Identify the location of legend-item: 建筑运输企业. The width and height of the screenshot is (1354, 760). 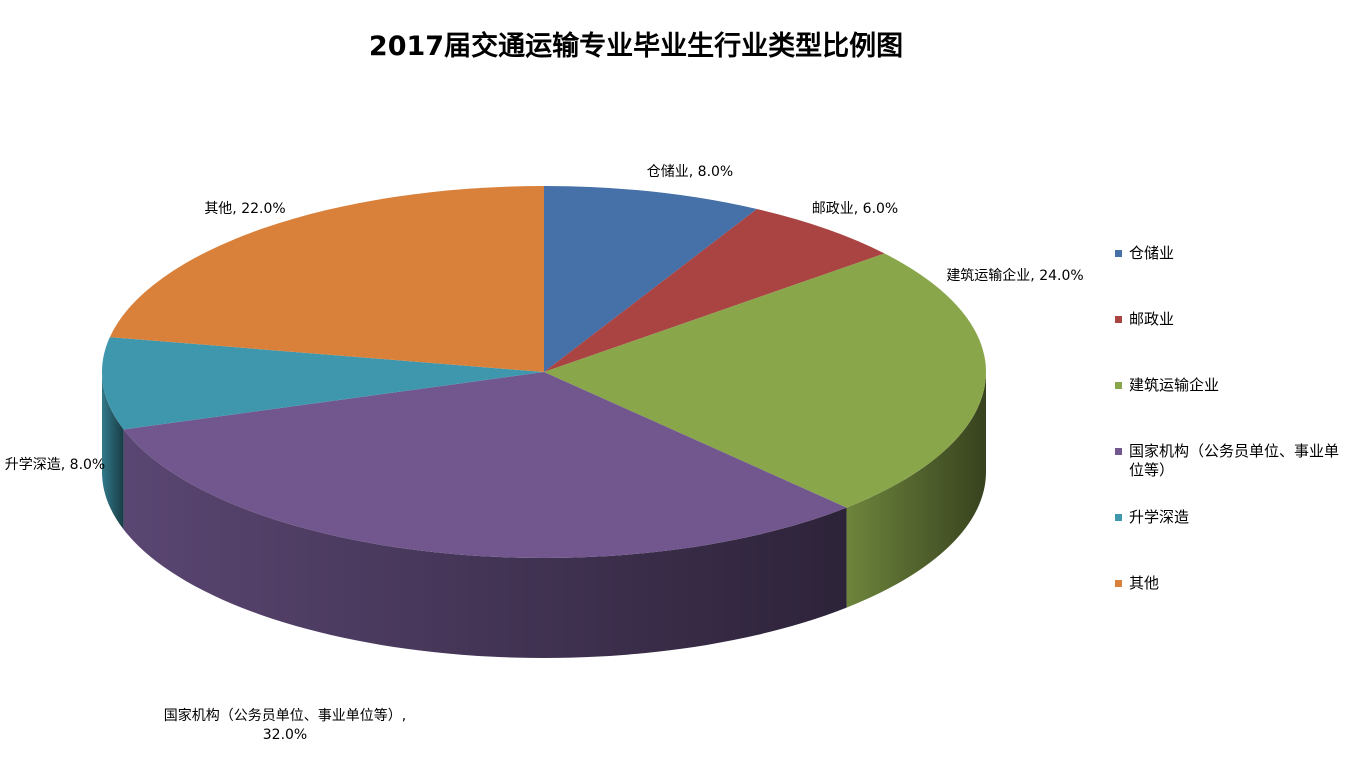
(1232, 385).